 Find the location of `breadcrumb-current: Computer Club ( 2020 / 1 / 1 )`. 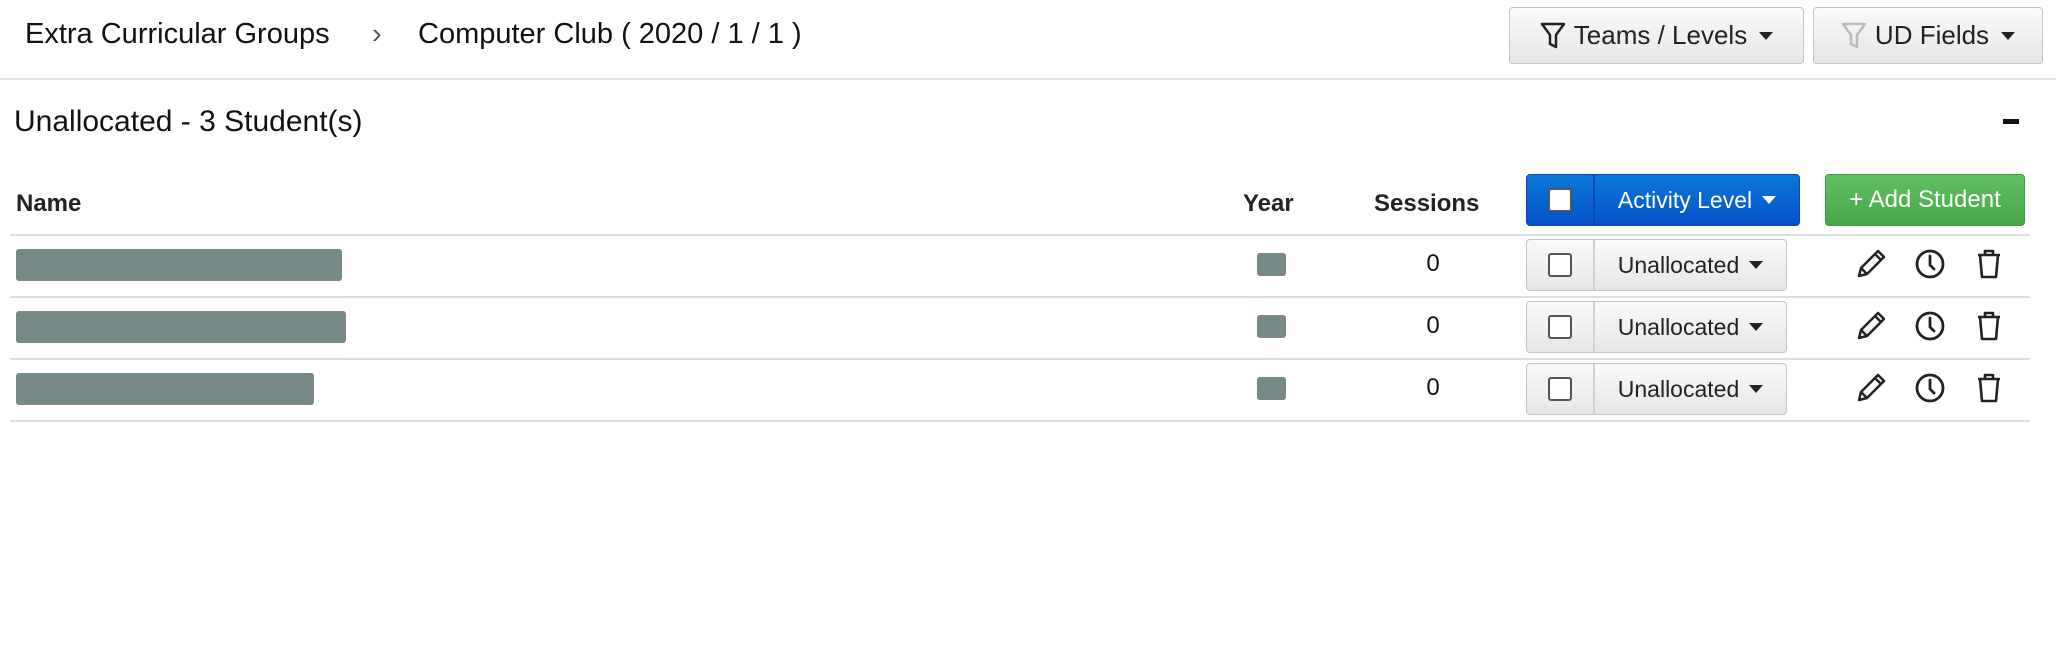

breadcrumb-current: Computer Club ( 2020 / 1 / 1 ) is located at coordinates (610, 34).